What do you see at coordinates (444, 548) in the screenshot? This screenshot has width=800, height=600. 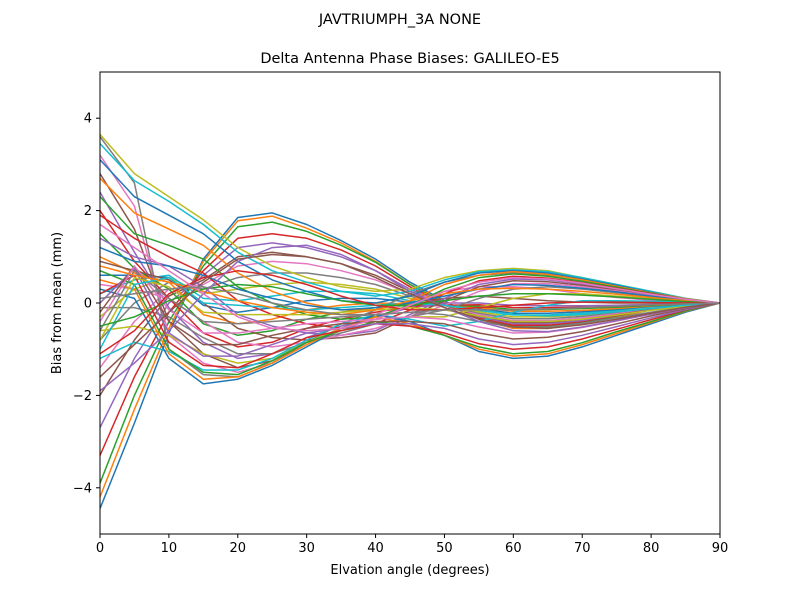 I see `x-tick-label: 50` at bounding box center [444, 548].